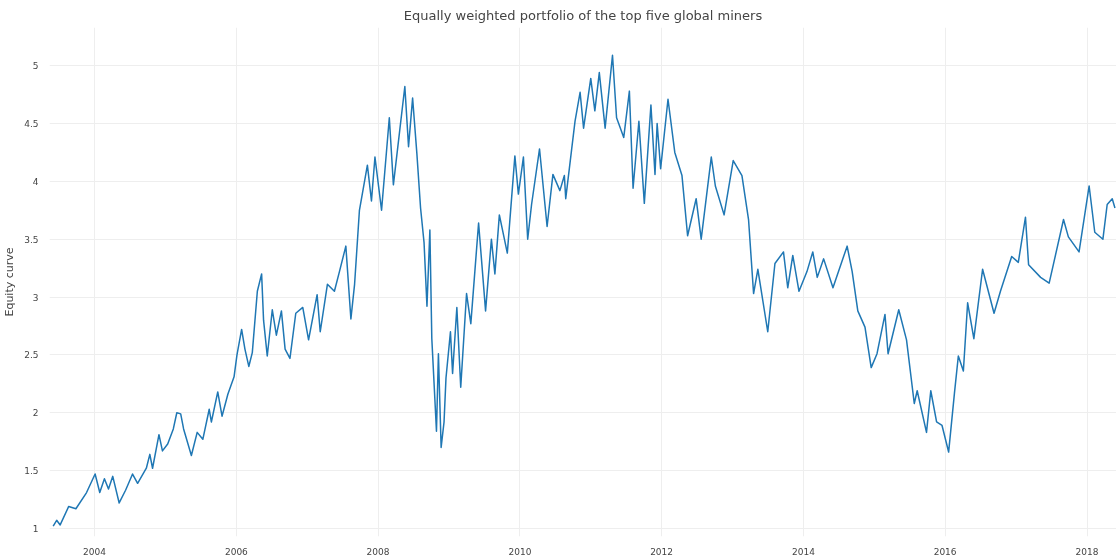  What do you see at coordinates (35, 66) in the screenshot?
I see `y-tick-label: 5` at bounding box center [35, 66].